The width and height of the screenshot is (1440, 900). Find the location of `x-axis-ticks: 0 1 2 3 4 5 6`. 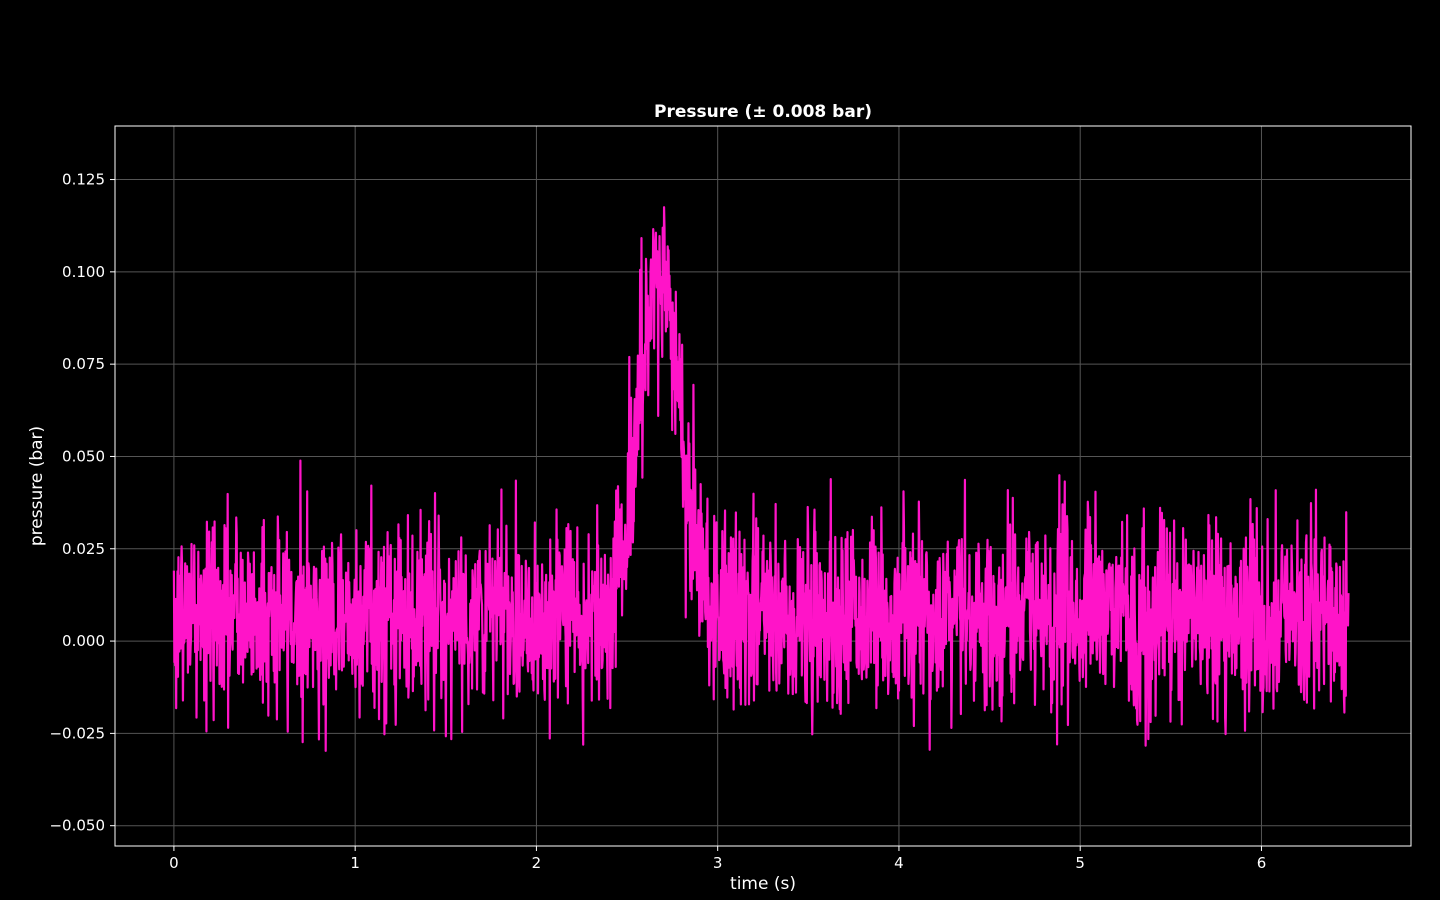

x-axis-ticks: 0 1 2 3 4 5 6 is located at coordinates (717, 859).